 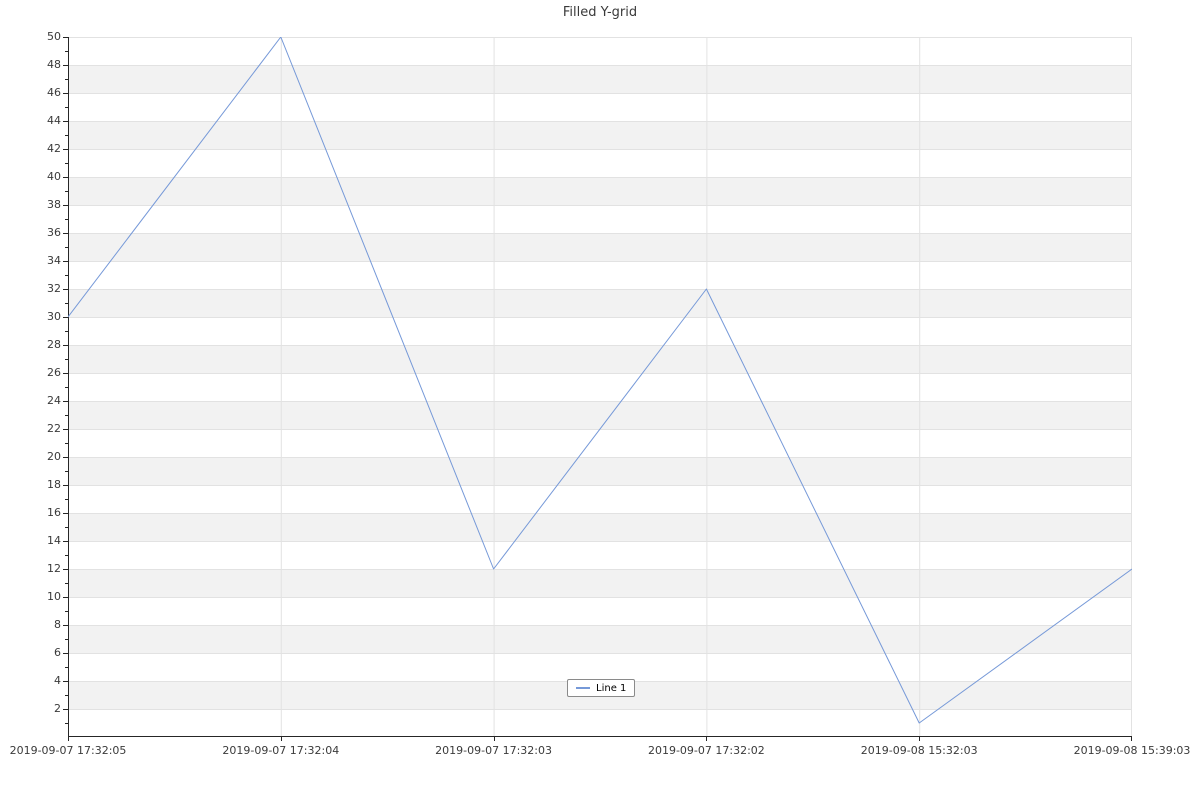 I want to click on y-tick-label: 34, so click(x=54, y=260).